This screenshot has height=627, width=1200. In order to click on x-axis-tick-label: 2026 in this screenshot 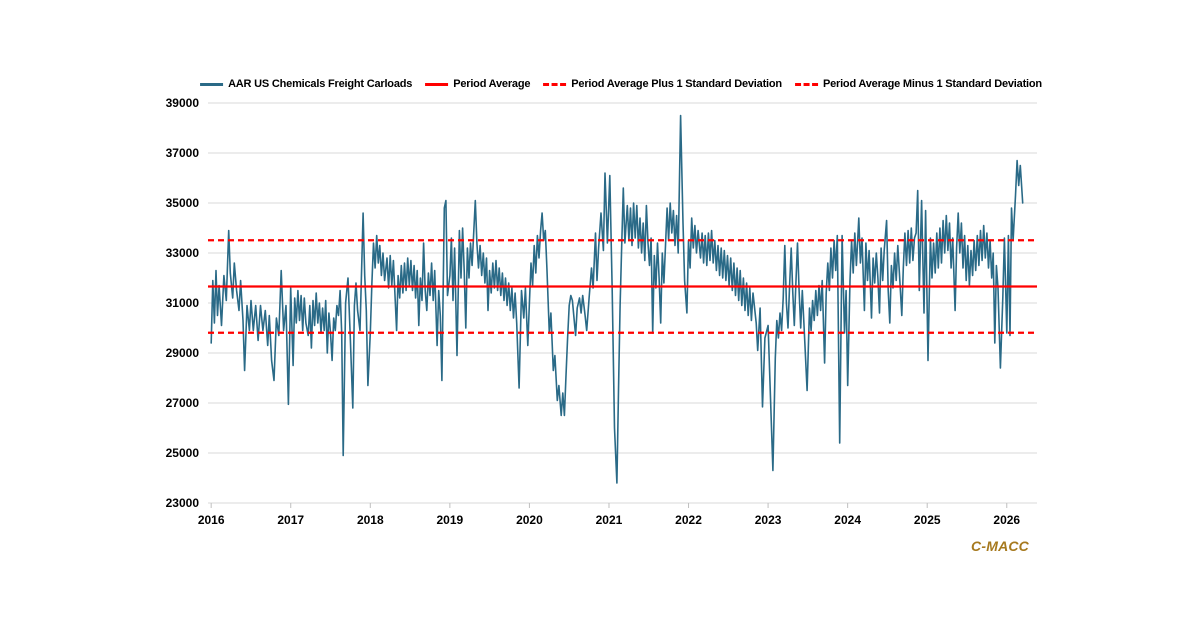, I will do `click(1006, 520)`.